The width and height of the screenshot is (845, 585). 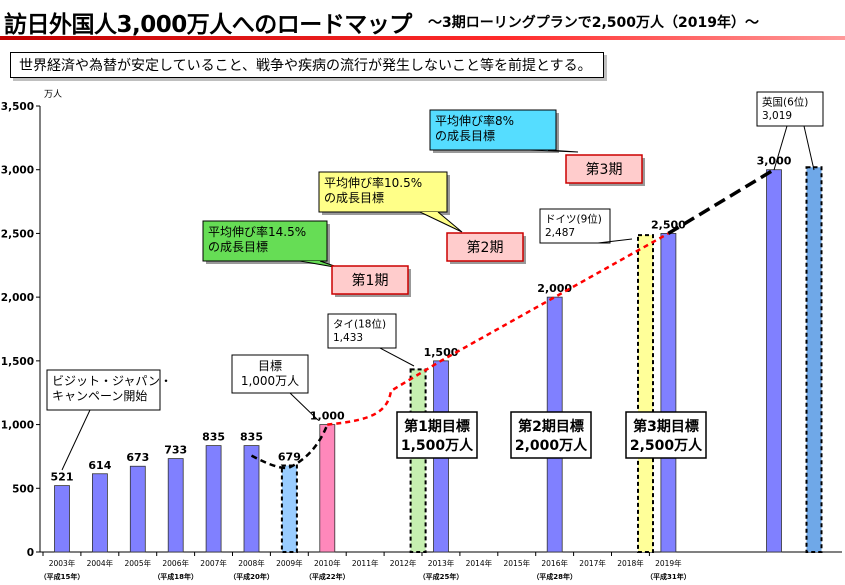 What do you see at coordinates (175, 563) in the screenshot?
I see `x-tick-label: 2006年` at bounding box center [175, 563].